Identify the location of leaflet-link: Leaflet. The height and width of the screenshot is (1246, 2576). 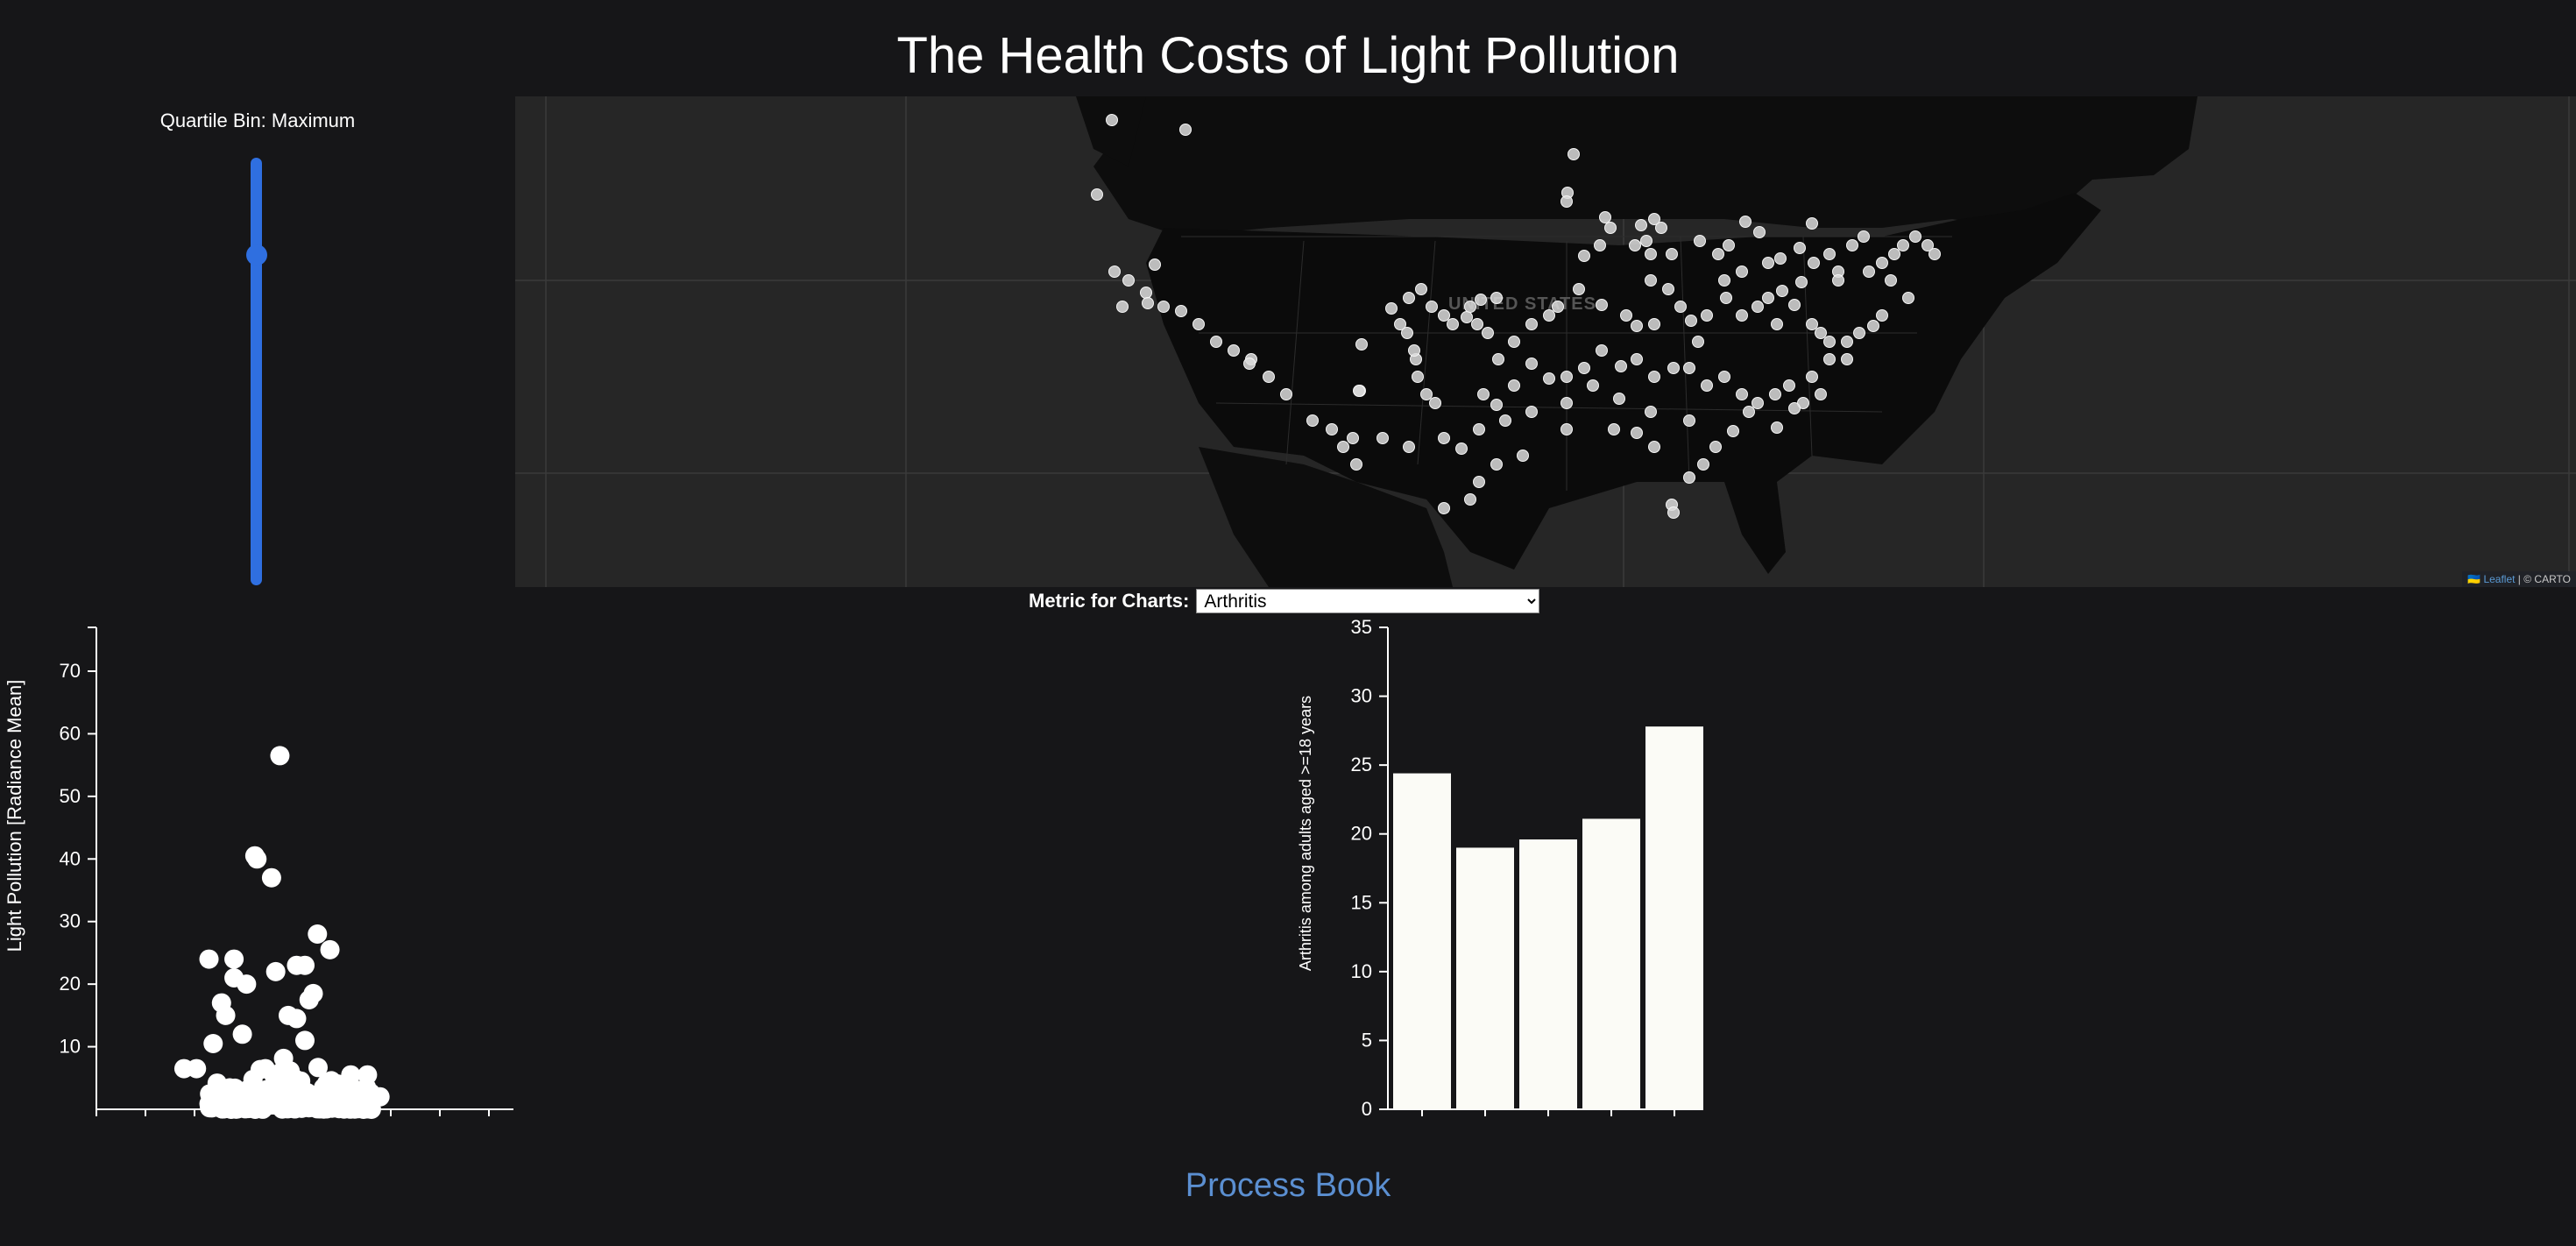
(2499, 579).